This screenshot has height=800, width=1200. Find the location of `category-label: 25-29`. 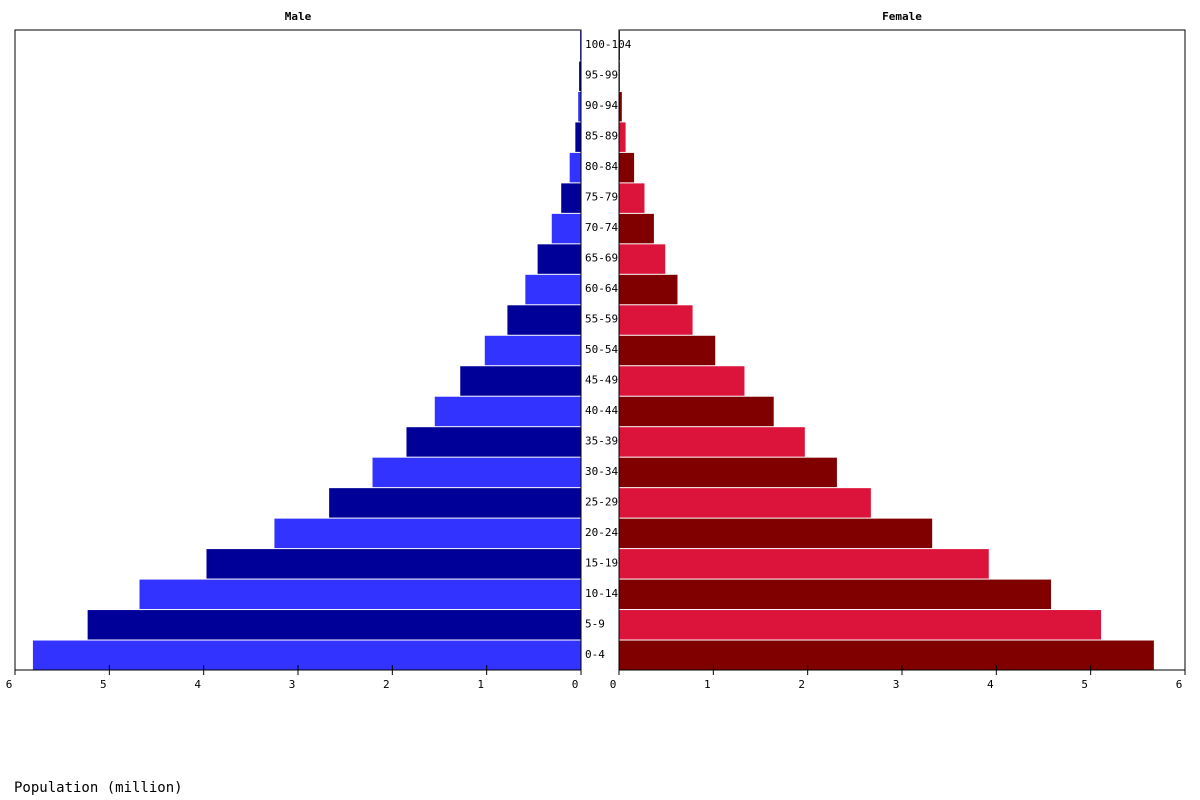

category-label: 25-29 is located at coordinates (601, 501).